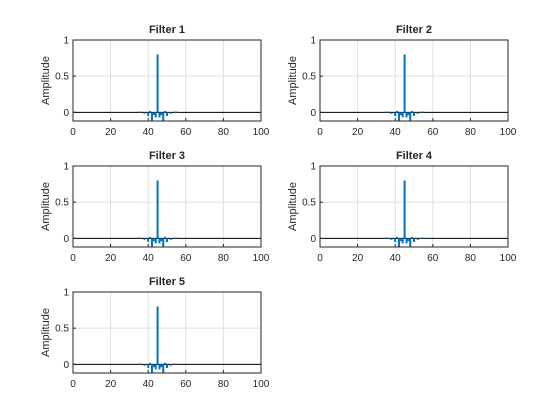 This screenshot has width=560, height=420. I want to click on subplot-5: 0 20 40 60 80 100 0 0.5 1 Filter 5 Amplitude, so click(155, 333).